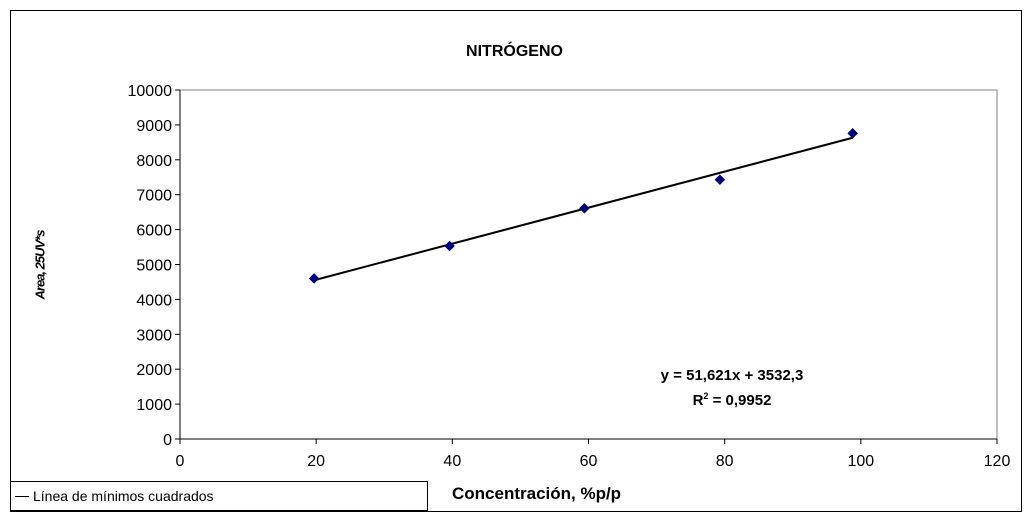  Describe the element at coordinates (316, 461) in the screenshot. I see `x-tick-label: 20` at that location.